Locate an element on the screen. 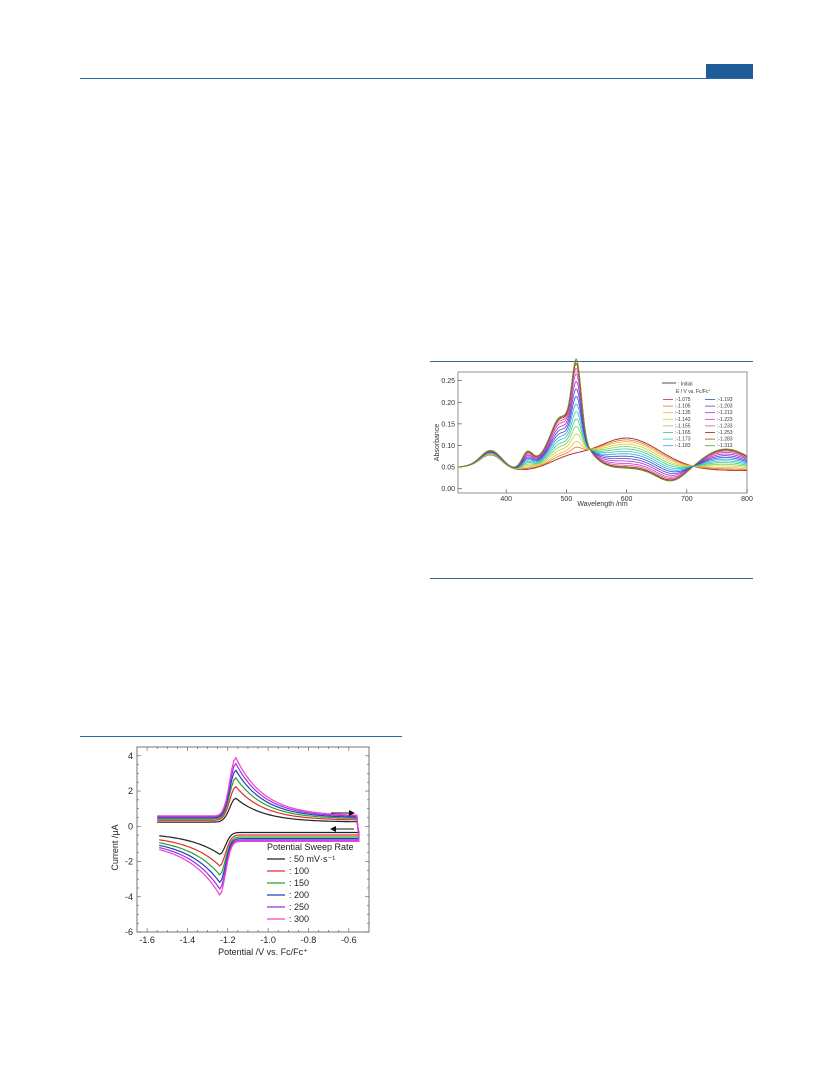 This screenshot has height=1091, width=833. legend-label: :-1.253 is located at coordinates (725, 433).